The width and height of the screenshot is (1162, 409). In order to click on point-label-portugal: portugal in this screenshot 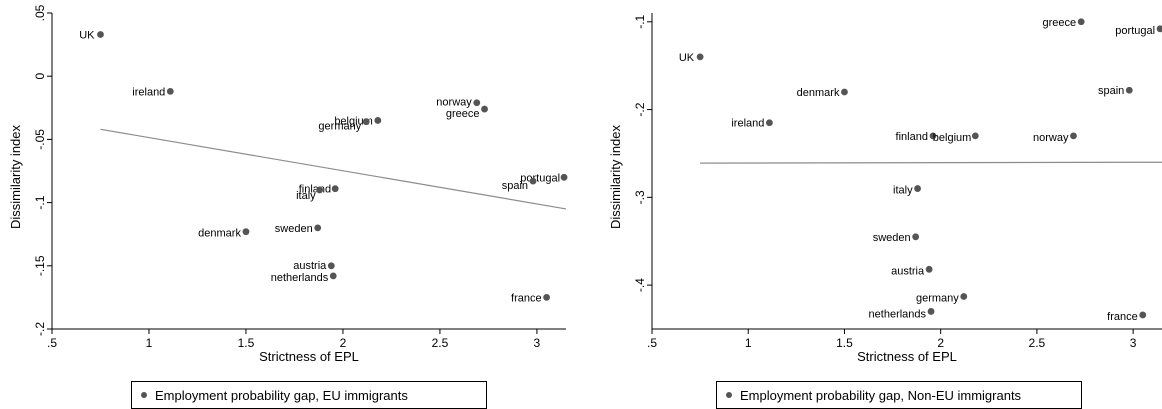, I will do `click(1135, 31)`.